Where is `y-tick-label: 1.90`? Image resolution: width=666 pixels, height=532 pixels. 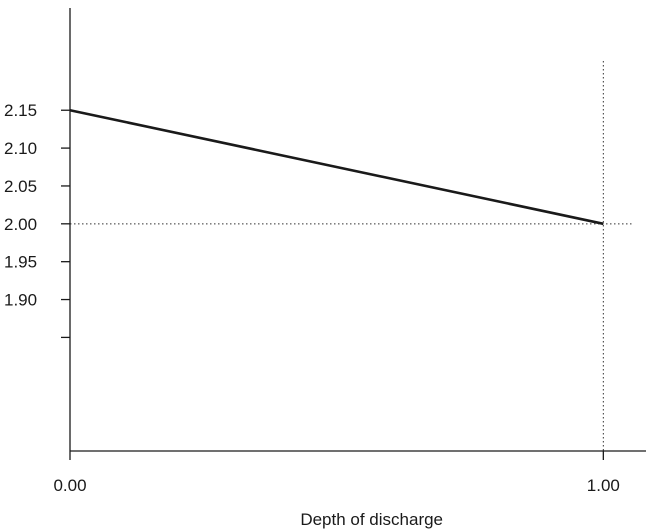 y-tick-label: 1.90 is located at coordinates (20, 300).